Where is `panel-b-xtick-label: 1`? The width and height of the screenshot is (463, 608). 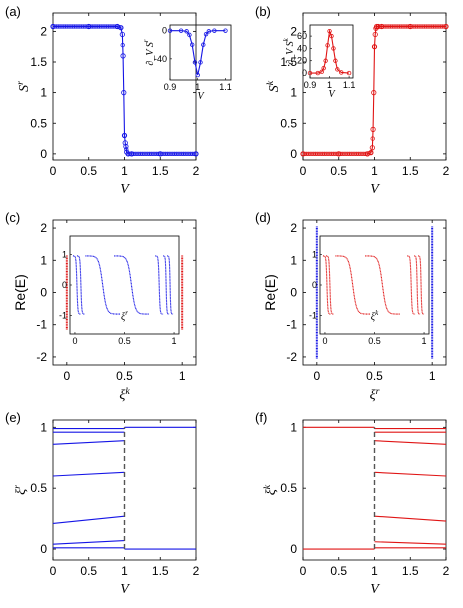 panel-b-xtick-label: 1 is located at coordinates (374, 171).